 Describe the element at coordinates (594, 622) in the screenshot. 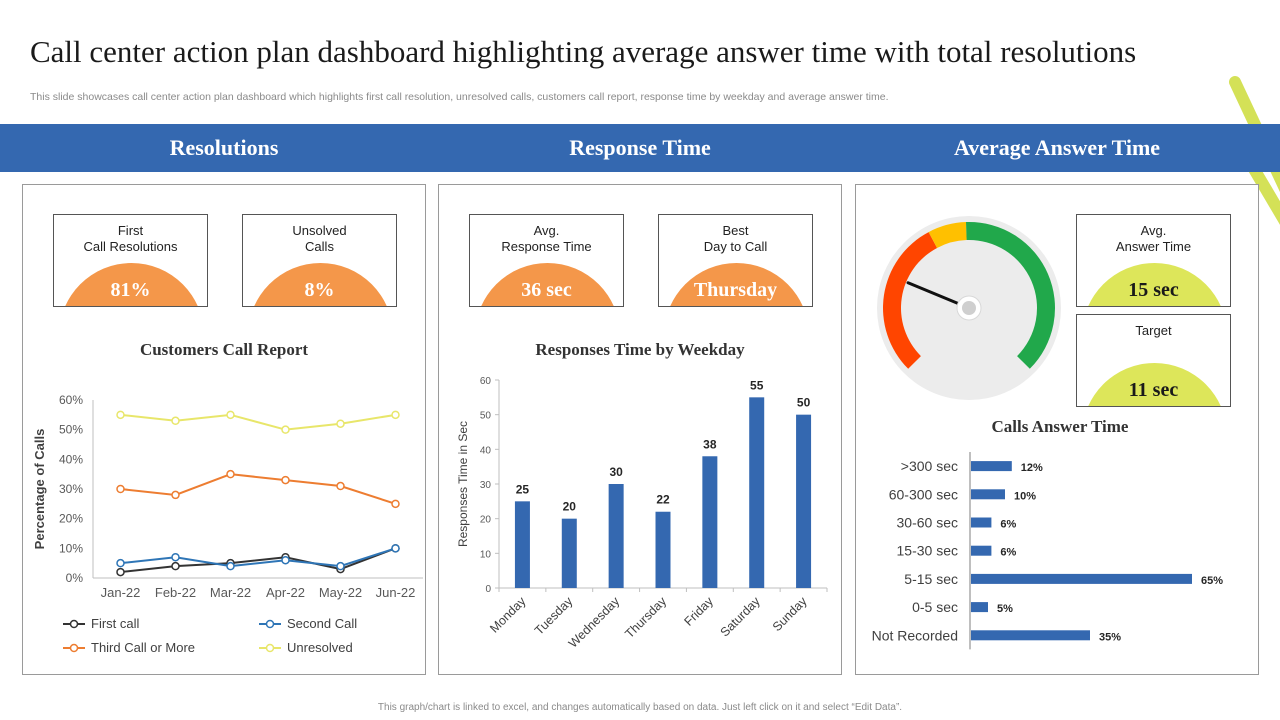

I see `bar-chart-x-tick-label: Wednesday` at that location.